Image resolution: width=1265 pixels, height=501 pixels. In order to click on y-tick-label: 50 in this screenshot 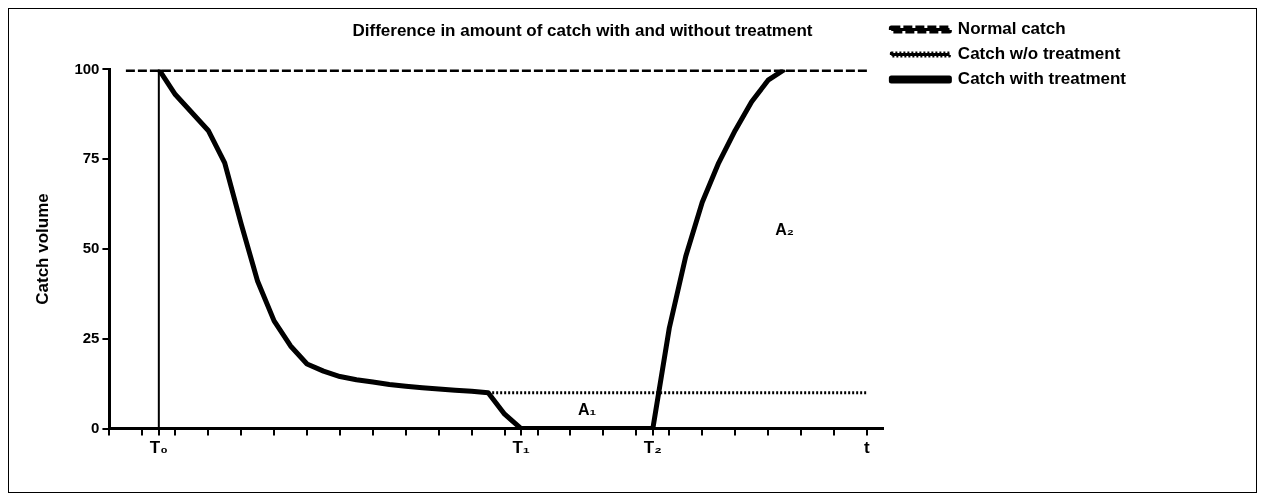, I will do `click(91, 248)`.